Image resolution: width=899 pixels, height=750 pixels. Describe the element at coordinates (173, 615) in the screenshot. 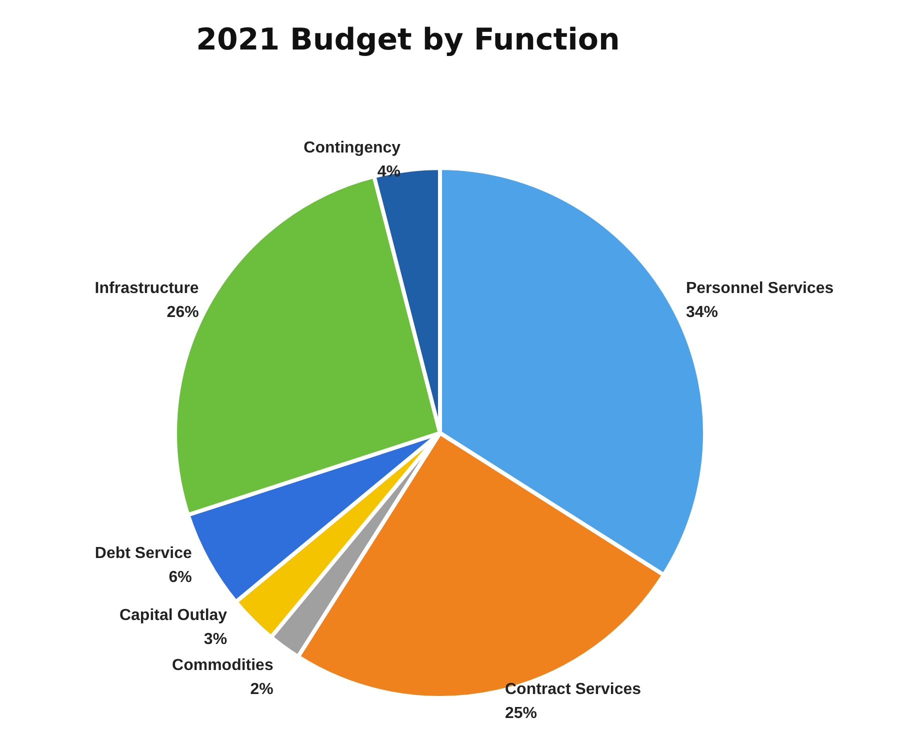

I see `slice-label: Capital Outlay` at that location.